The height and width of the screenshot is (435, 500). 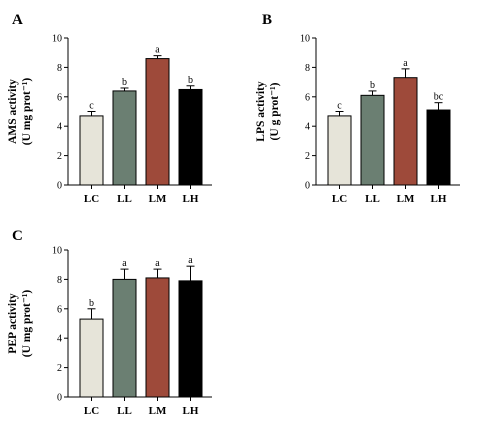 I want to click on significance-letter: bc, so click(x=439, y=97).